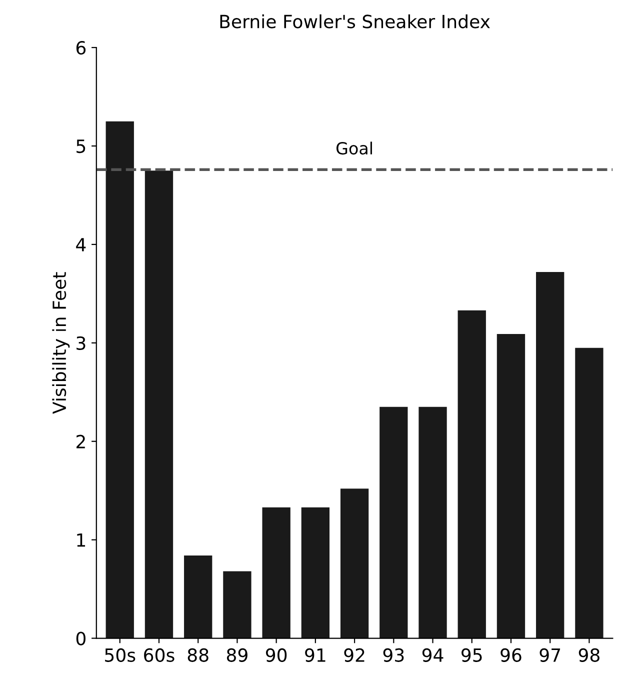 The image size is (622, 679). I want to click on x-tick-label: 95, so click(472, 655).